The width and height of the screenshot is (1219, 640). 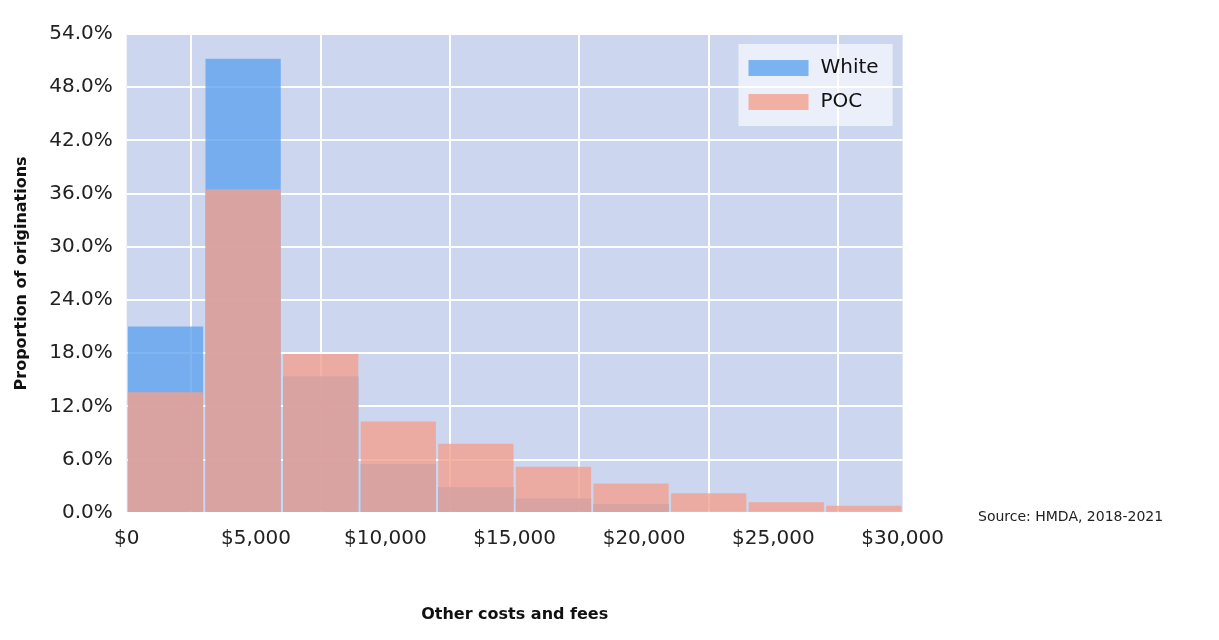 I want to click on y-tick-label: 30.0%, so click(x=81, y=245).